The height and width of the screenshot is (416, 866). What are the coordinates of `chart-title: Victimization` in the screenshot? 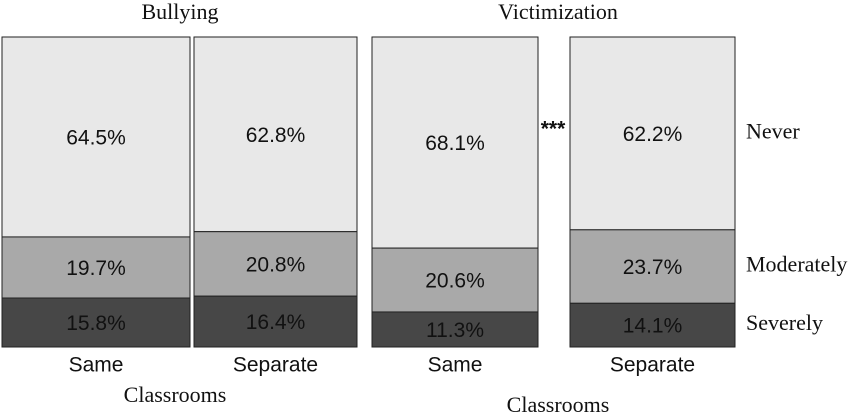 It's located at (558, 12).